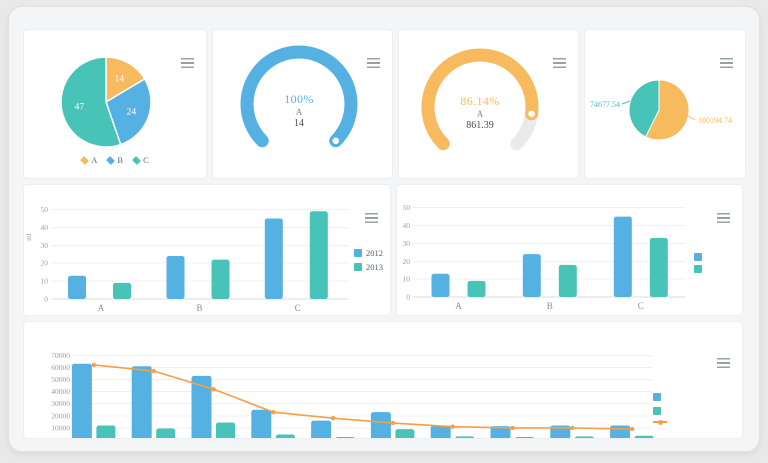  What do you see at coordinates (60, 391) in the screenshot?
I see `svg-text: 40000` at bounding box center [60, 391].